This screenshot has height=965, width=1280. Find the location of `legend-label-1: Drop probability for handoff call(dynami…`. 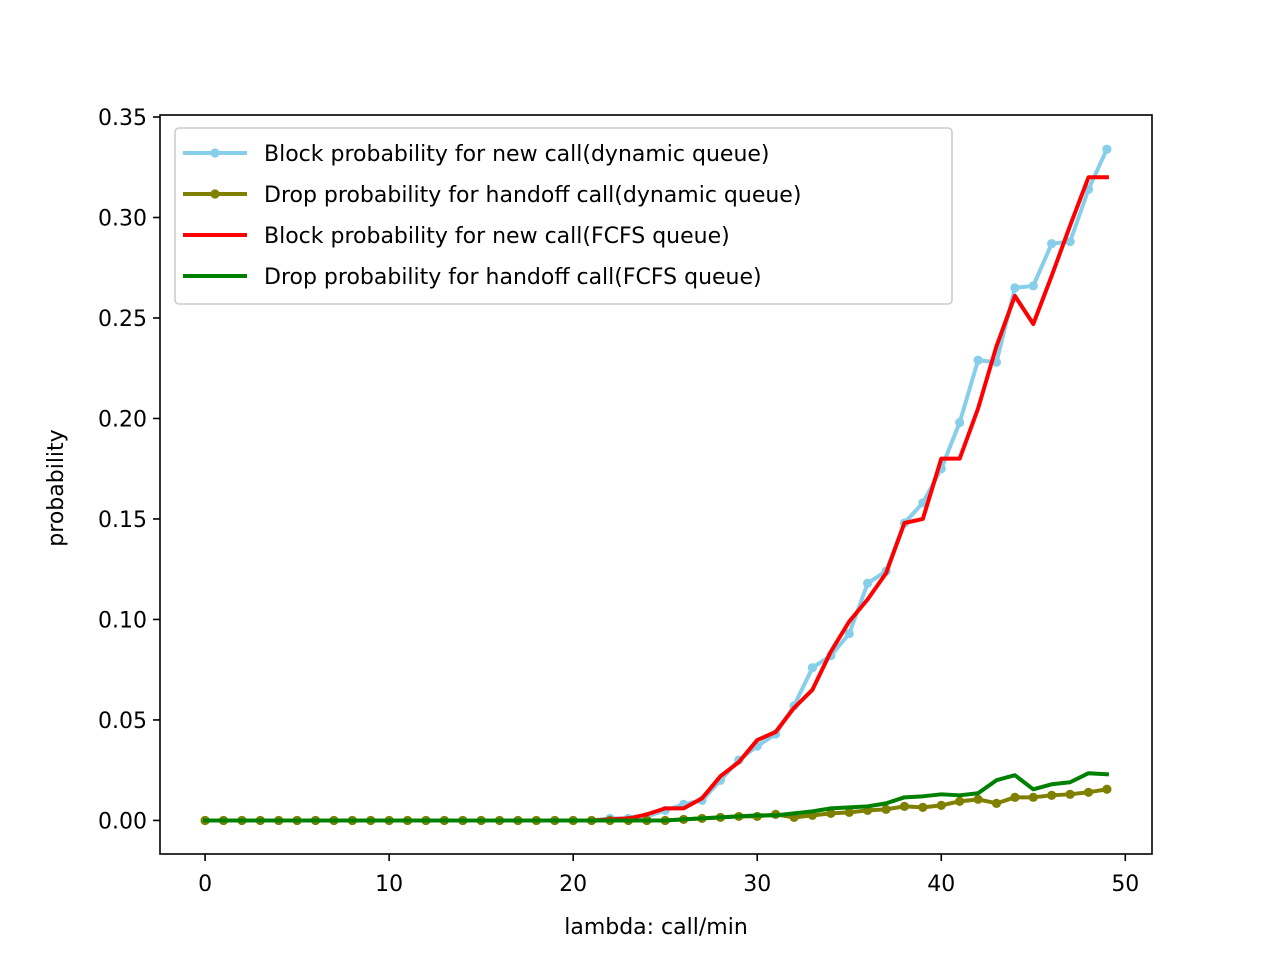

legend-label-1: Drop probability for handoff call(dynami… is located at coordinates (532, 195).